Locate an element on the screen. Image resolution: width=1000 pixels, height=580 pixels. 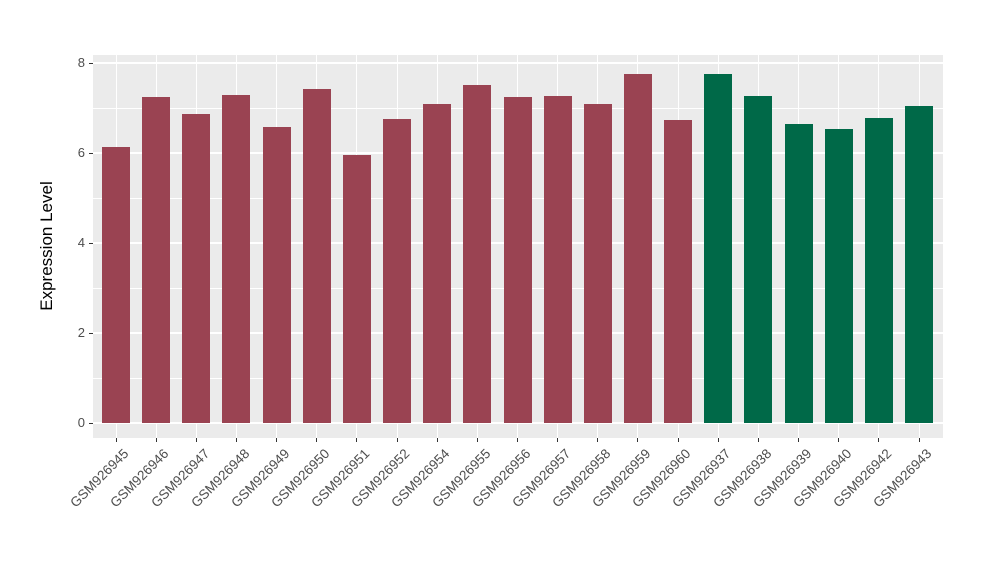
x-tick-mark-GSM926960 is located at coordinates (678, 440).